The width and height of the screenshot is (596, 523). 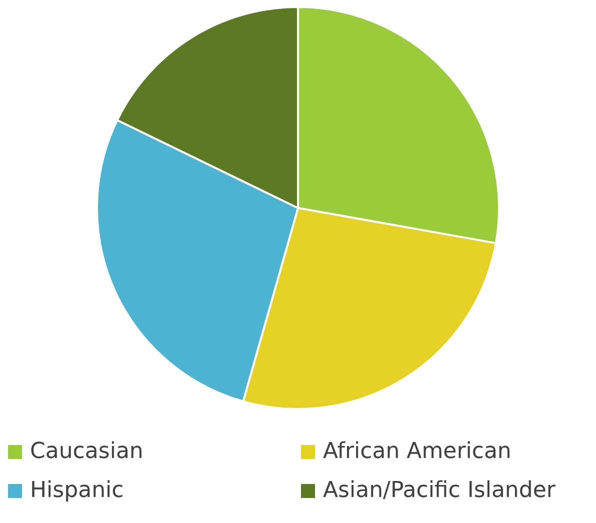 What do you see at coordinates (417, 451) in the screenshot?
I see `legend-label: African American` at bounding box center [417, 451].